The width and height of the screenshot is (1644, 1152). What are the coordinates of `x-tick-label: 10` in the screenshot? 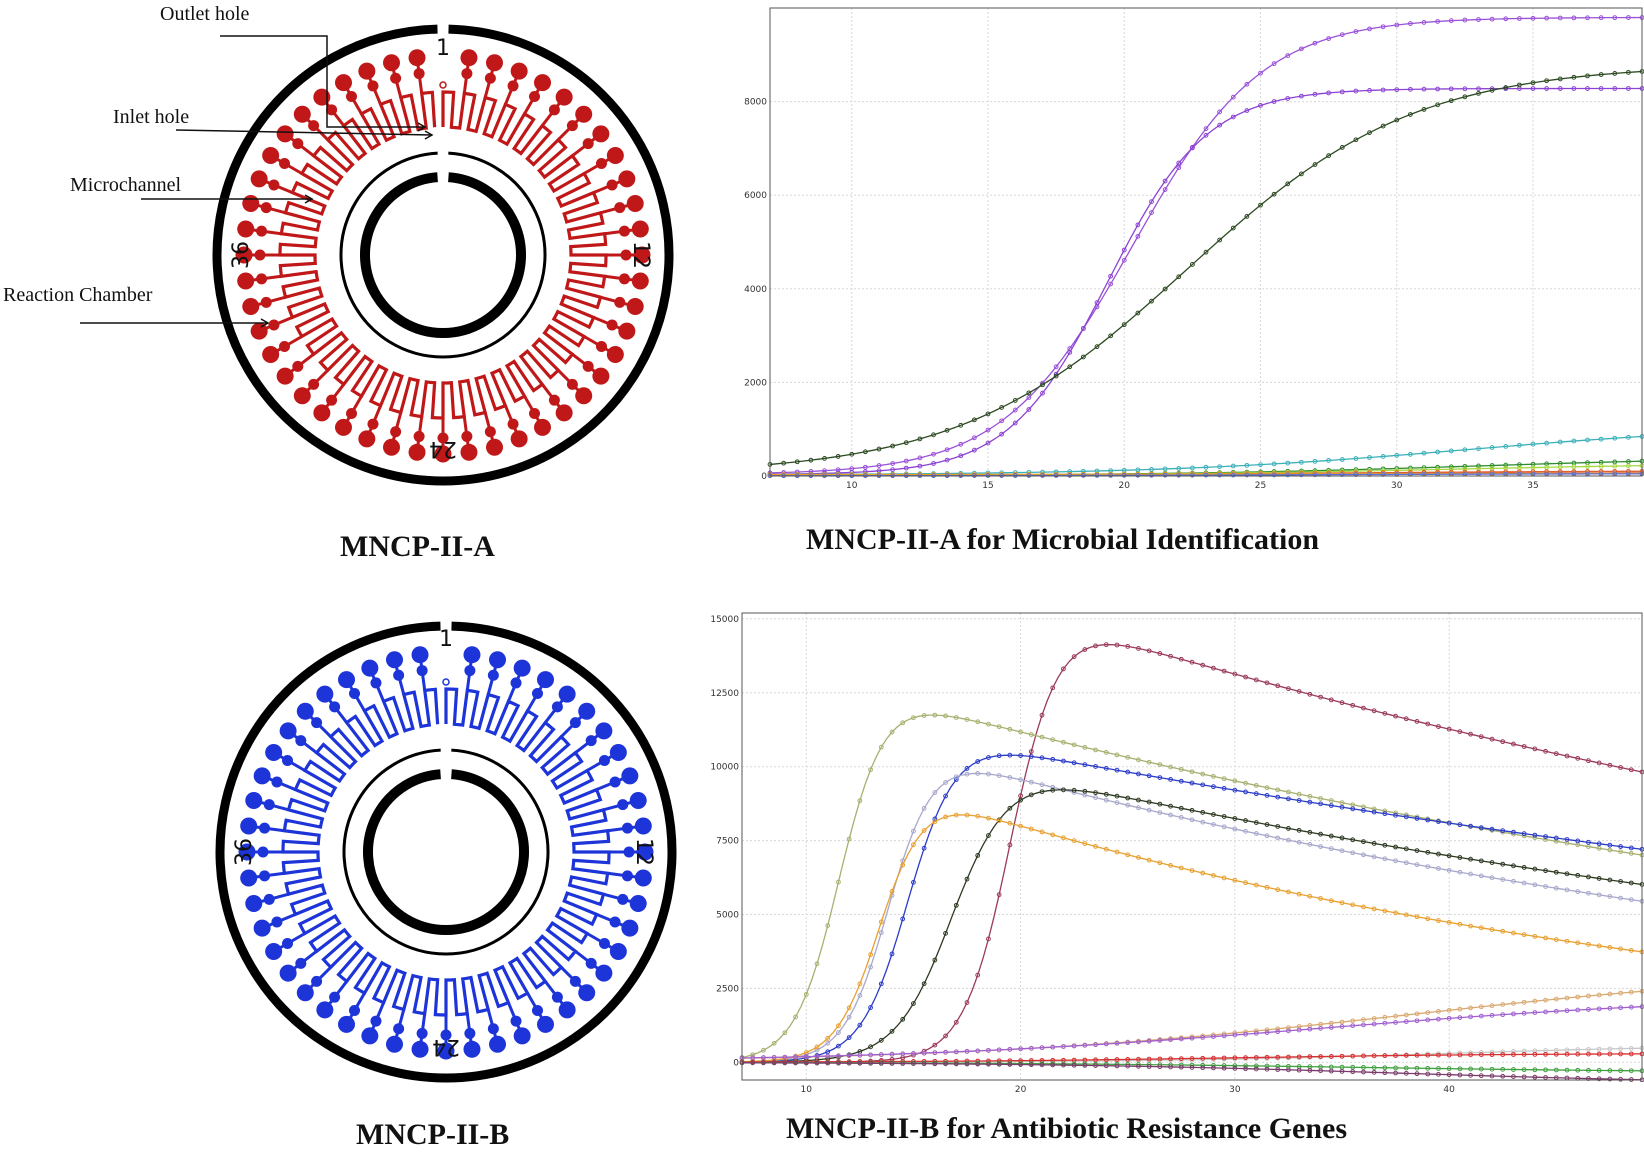 It's located at (807, 1090).